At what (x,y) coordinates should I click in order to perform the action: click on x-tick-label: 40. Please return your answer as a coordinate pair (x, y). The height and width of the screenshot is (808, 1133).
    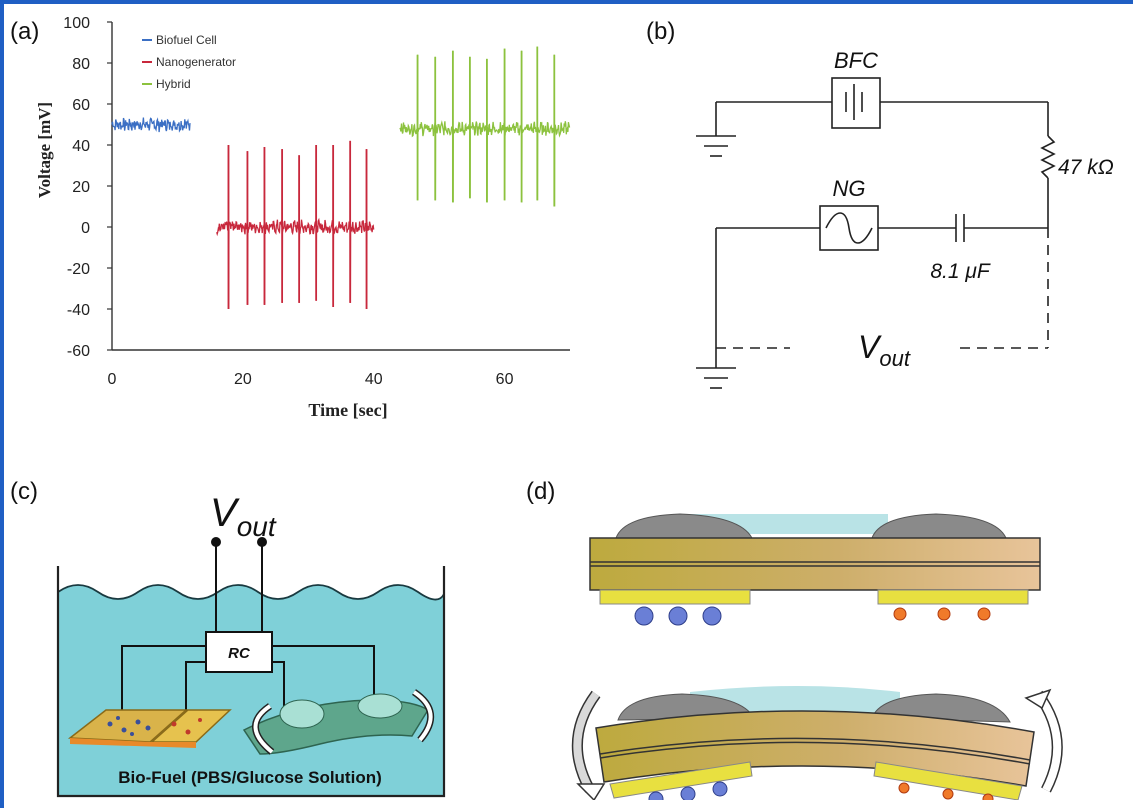
    Looking at the image, I should click on (374, 379).